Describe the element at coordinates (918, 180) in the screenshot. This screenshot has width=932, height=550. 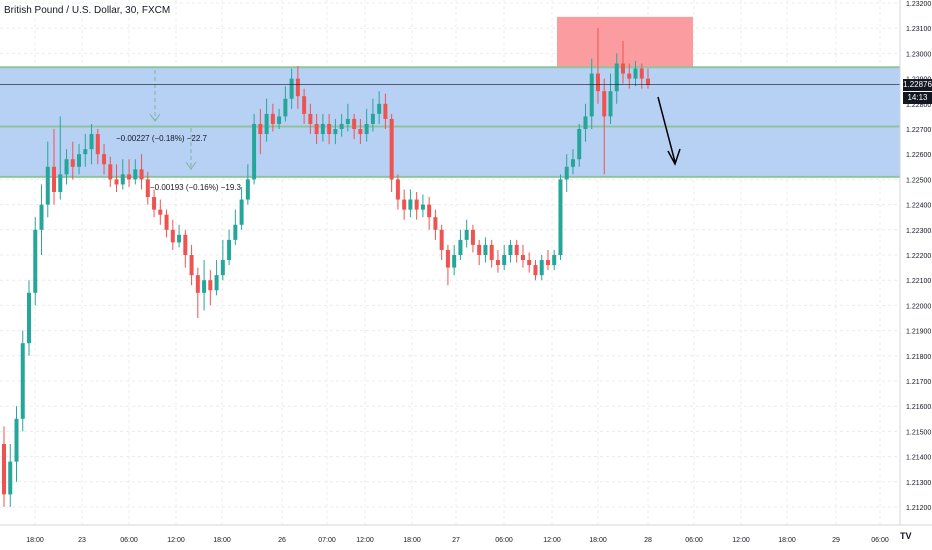
I see `price-tick-label: 1.22500` at that location.